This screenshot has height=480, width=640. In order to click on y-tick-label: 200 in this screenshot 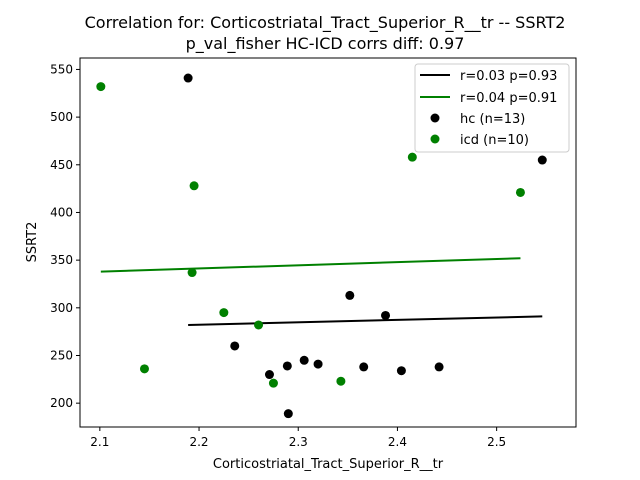, I will do `click(61, 403)`.